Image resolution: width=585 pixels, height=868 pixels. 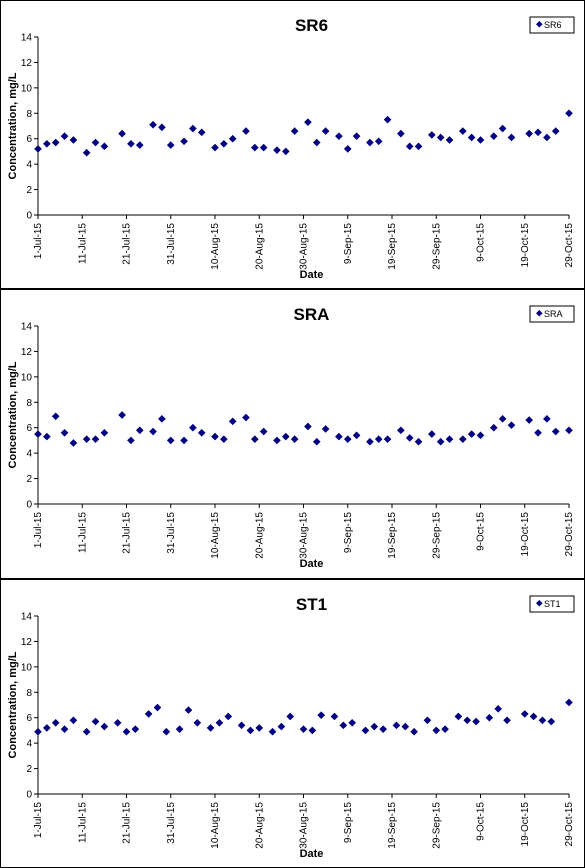 What do you see at coordinates (311, 604) in the screenshot?
I see `chart-title-st1: ST1` at bounding box center [311, 604].